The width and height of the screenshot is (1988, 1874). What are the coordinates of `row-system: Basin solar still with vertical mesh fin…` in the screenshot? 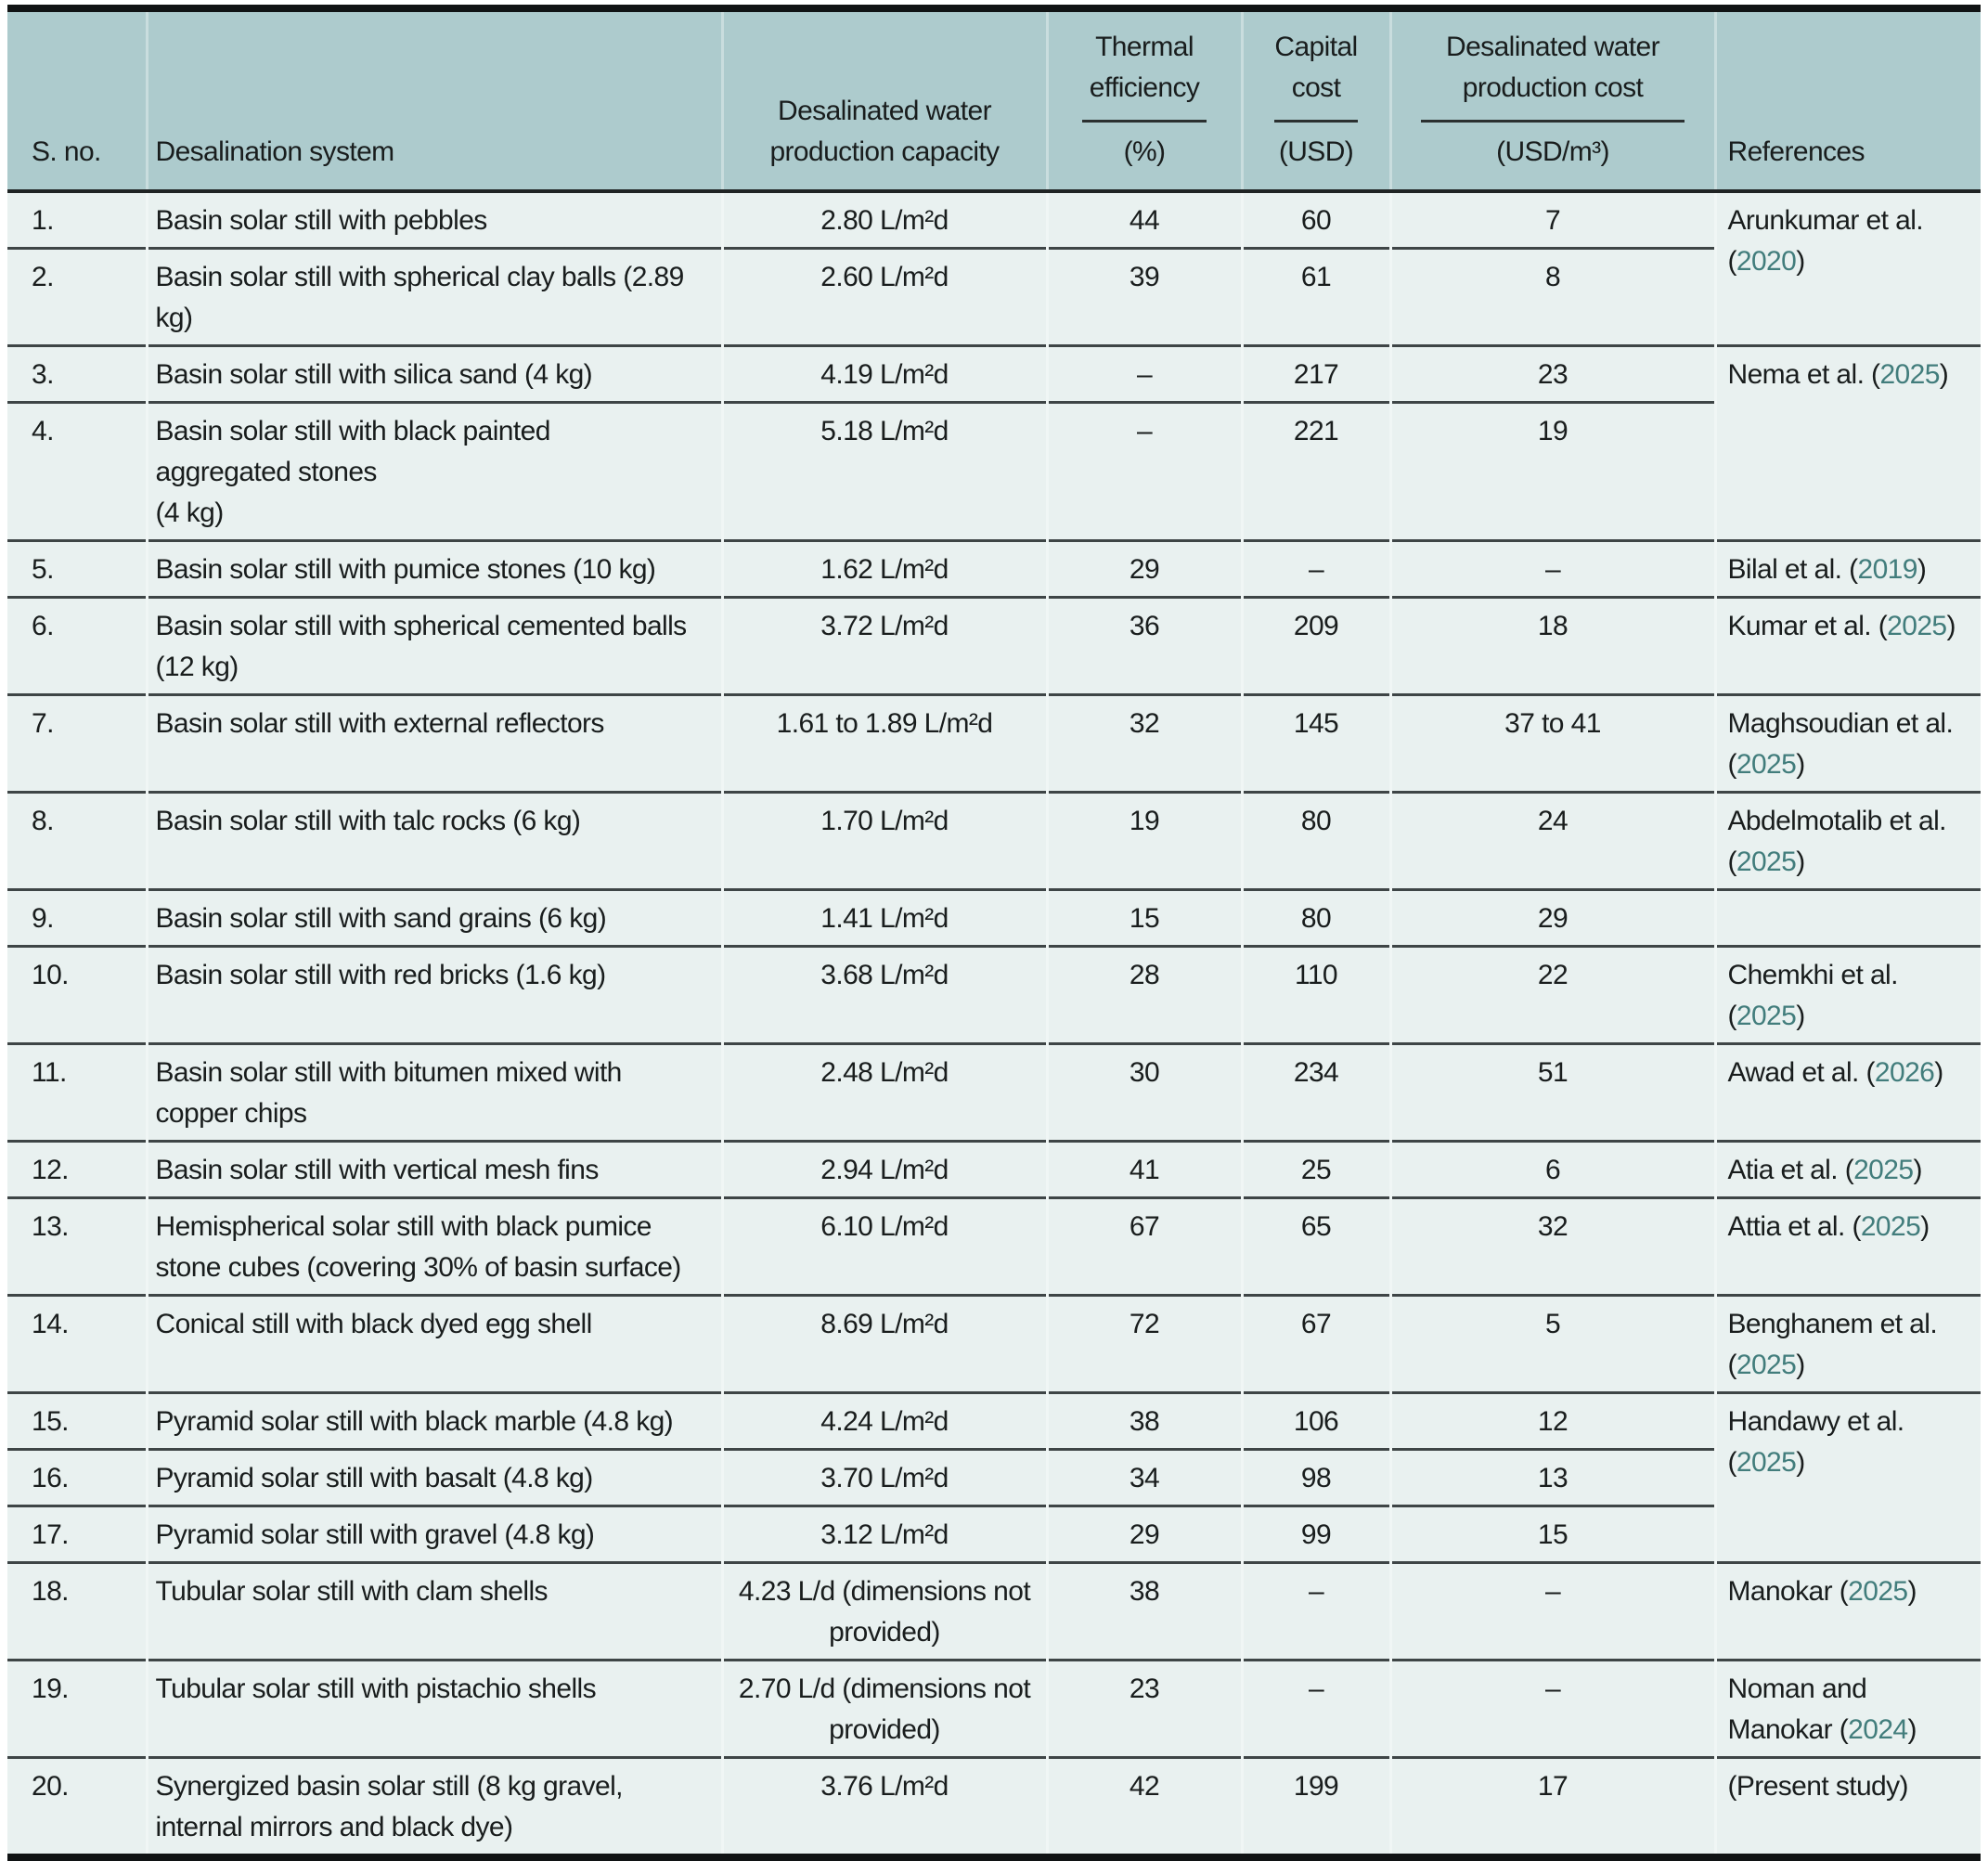 It's located at (433, 1169).